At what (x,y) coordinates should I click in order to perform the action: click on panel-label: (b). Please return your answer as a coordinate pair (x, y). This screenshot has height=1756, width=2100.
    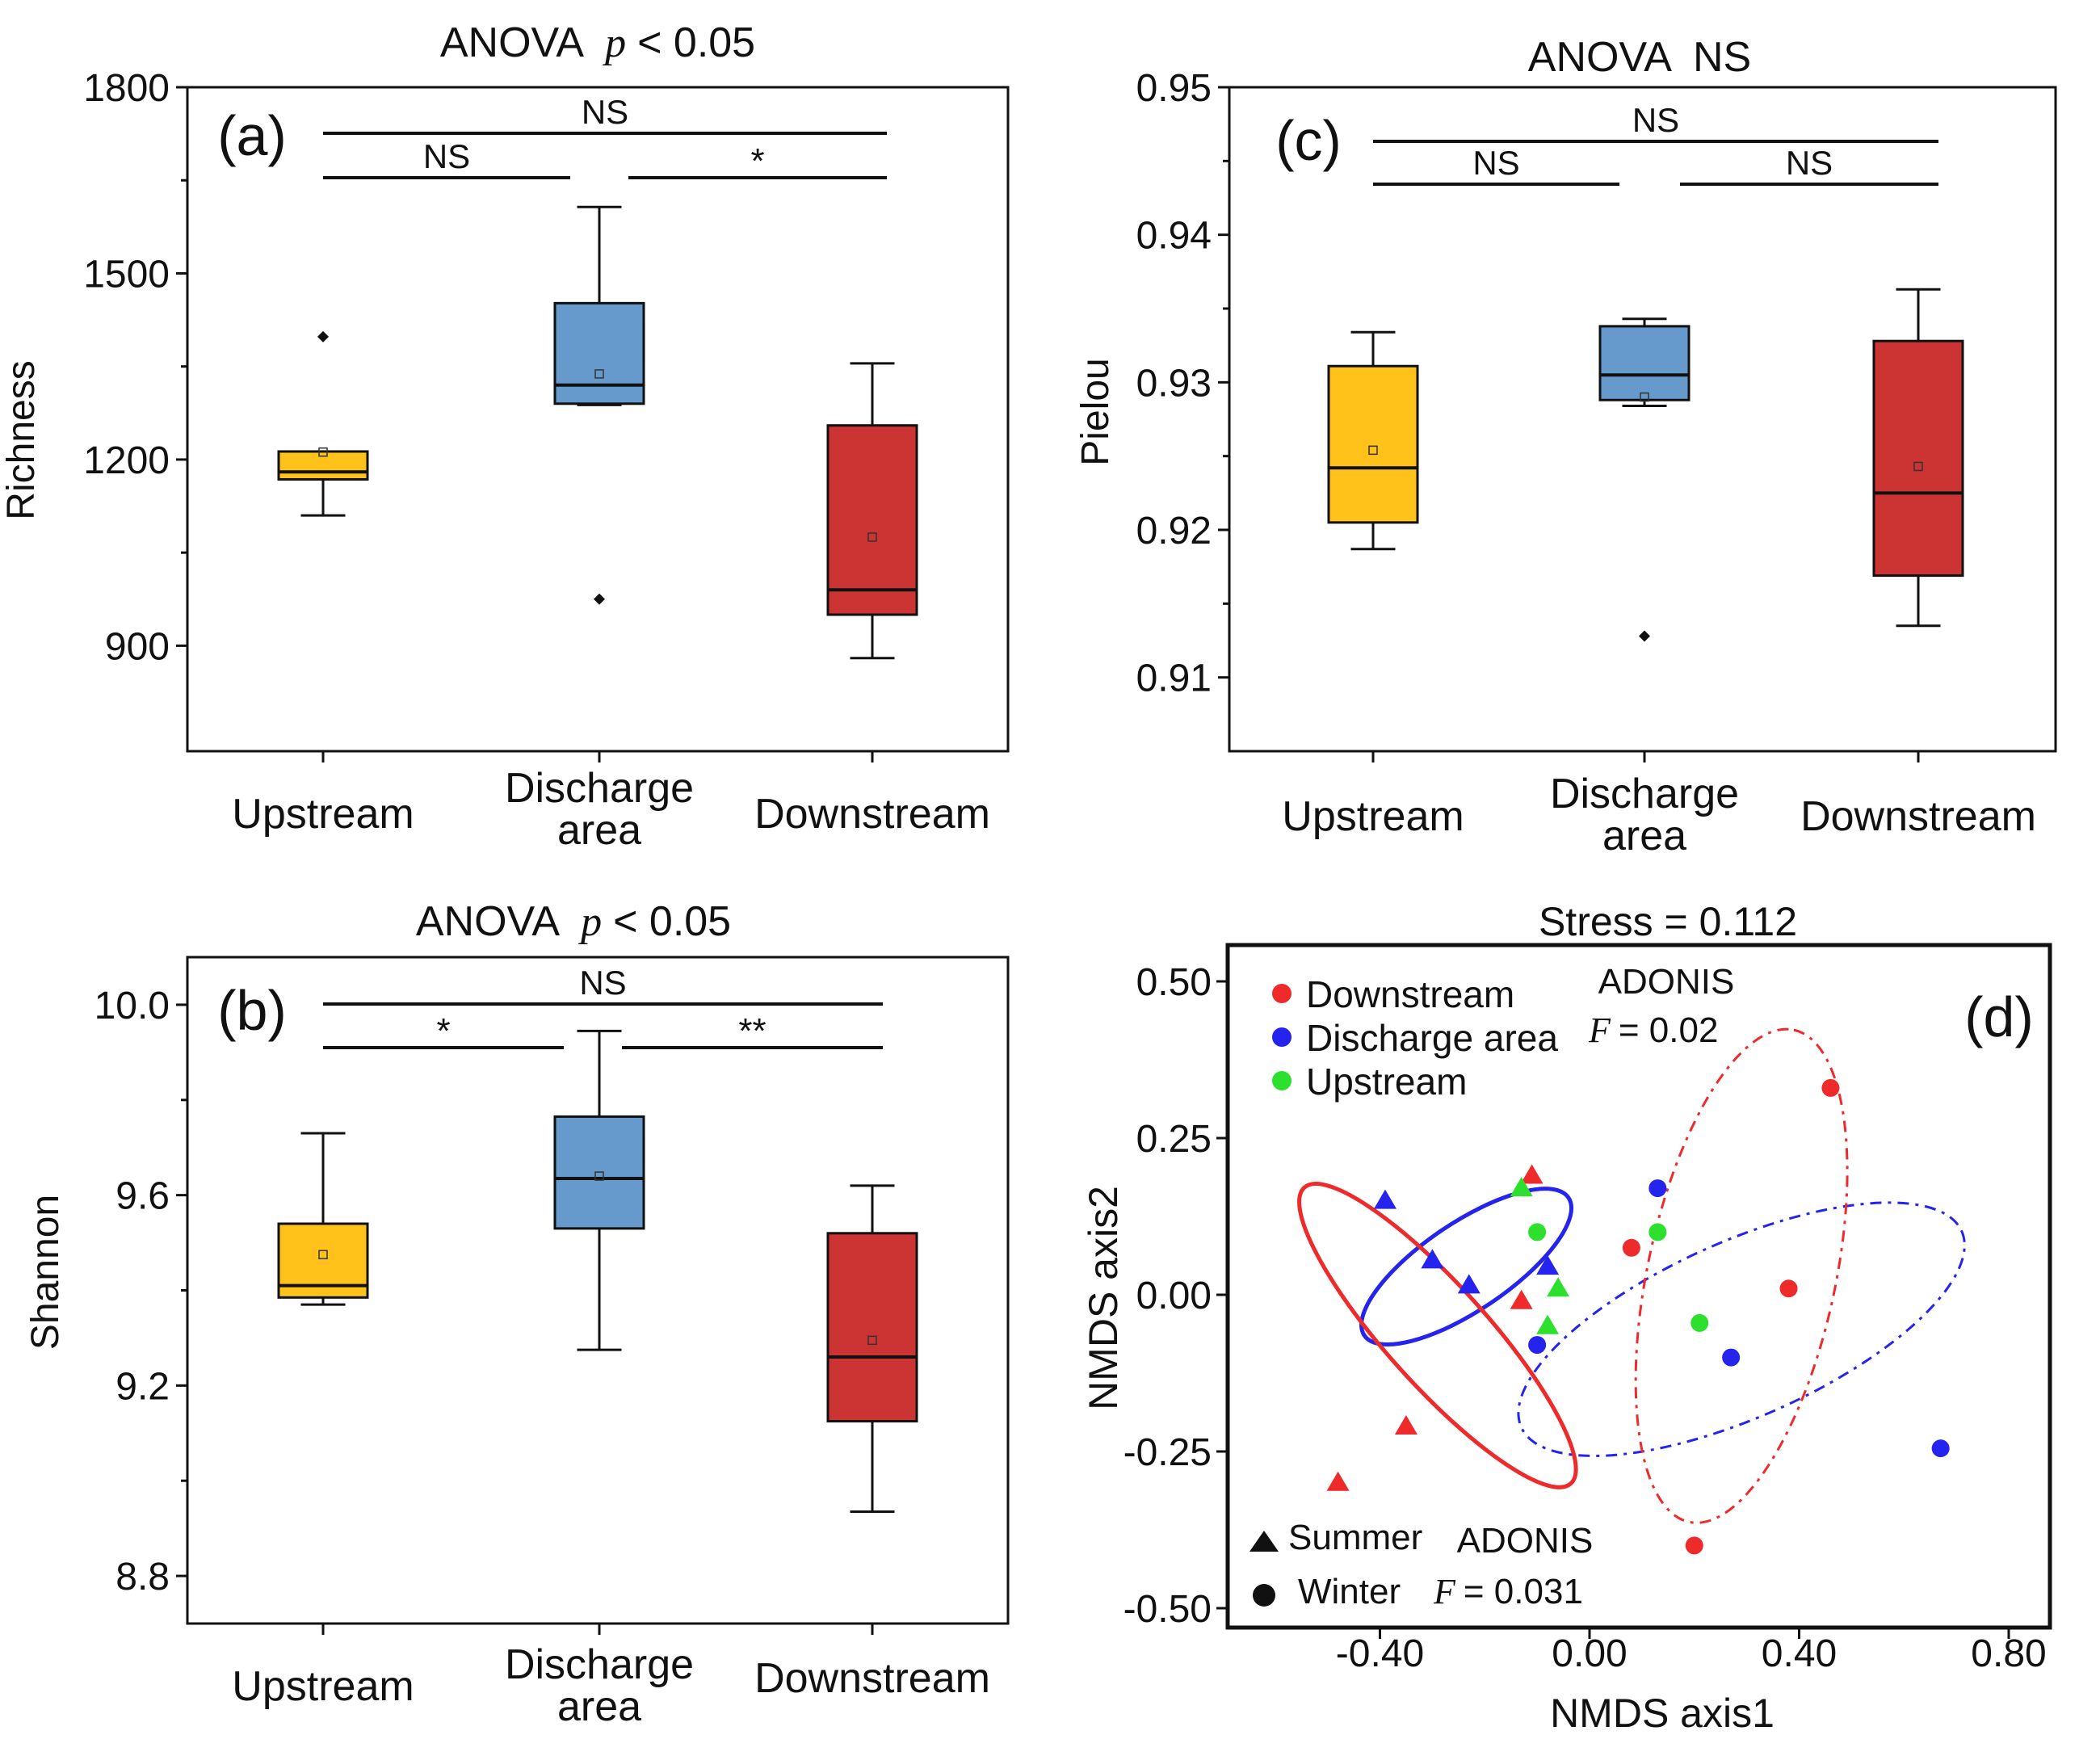
    Looking at the image, I should click on (252, 1010).